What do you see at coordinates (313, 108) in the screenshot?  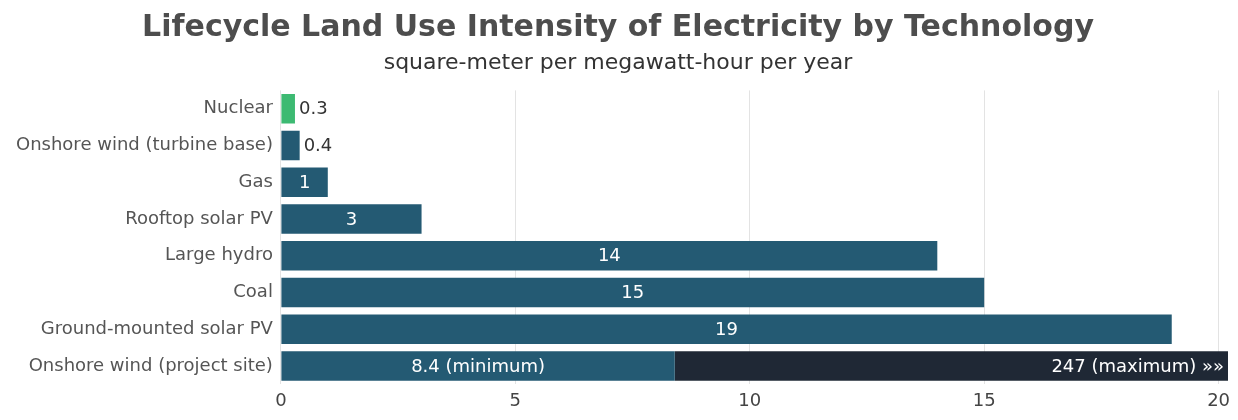 I see `data-label: 0.3` at bounding box center [313, 108].